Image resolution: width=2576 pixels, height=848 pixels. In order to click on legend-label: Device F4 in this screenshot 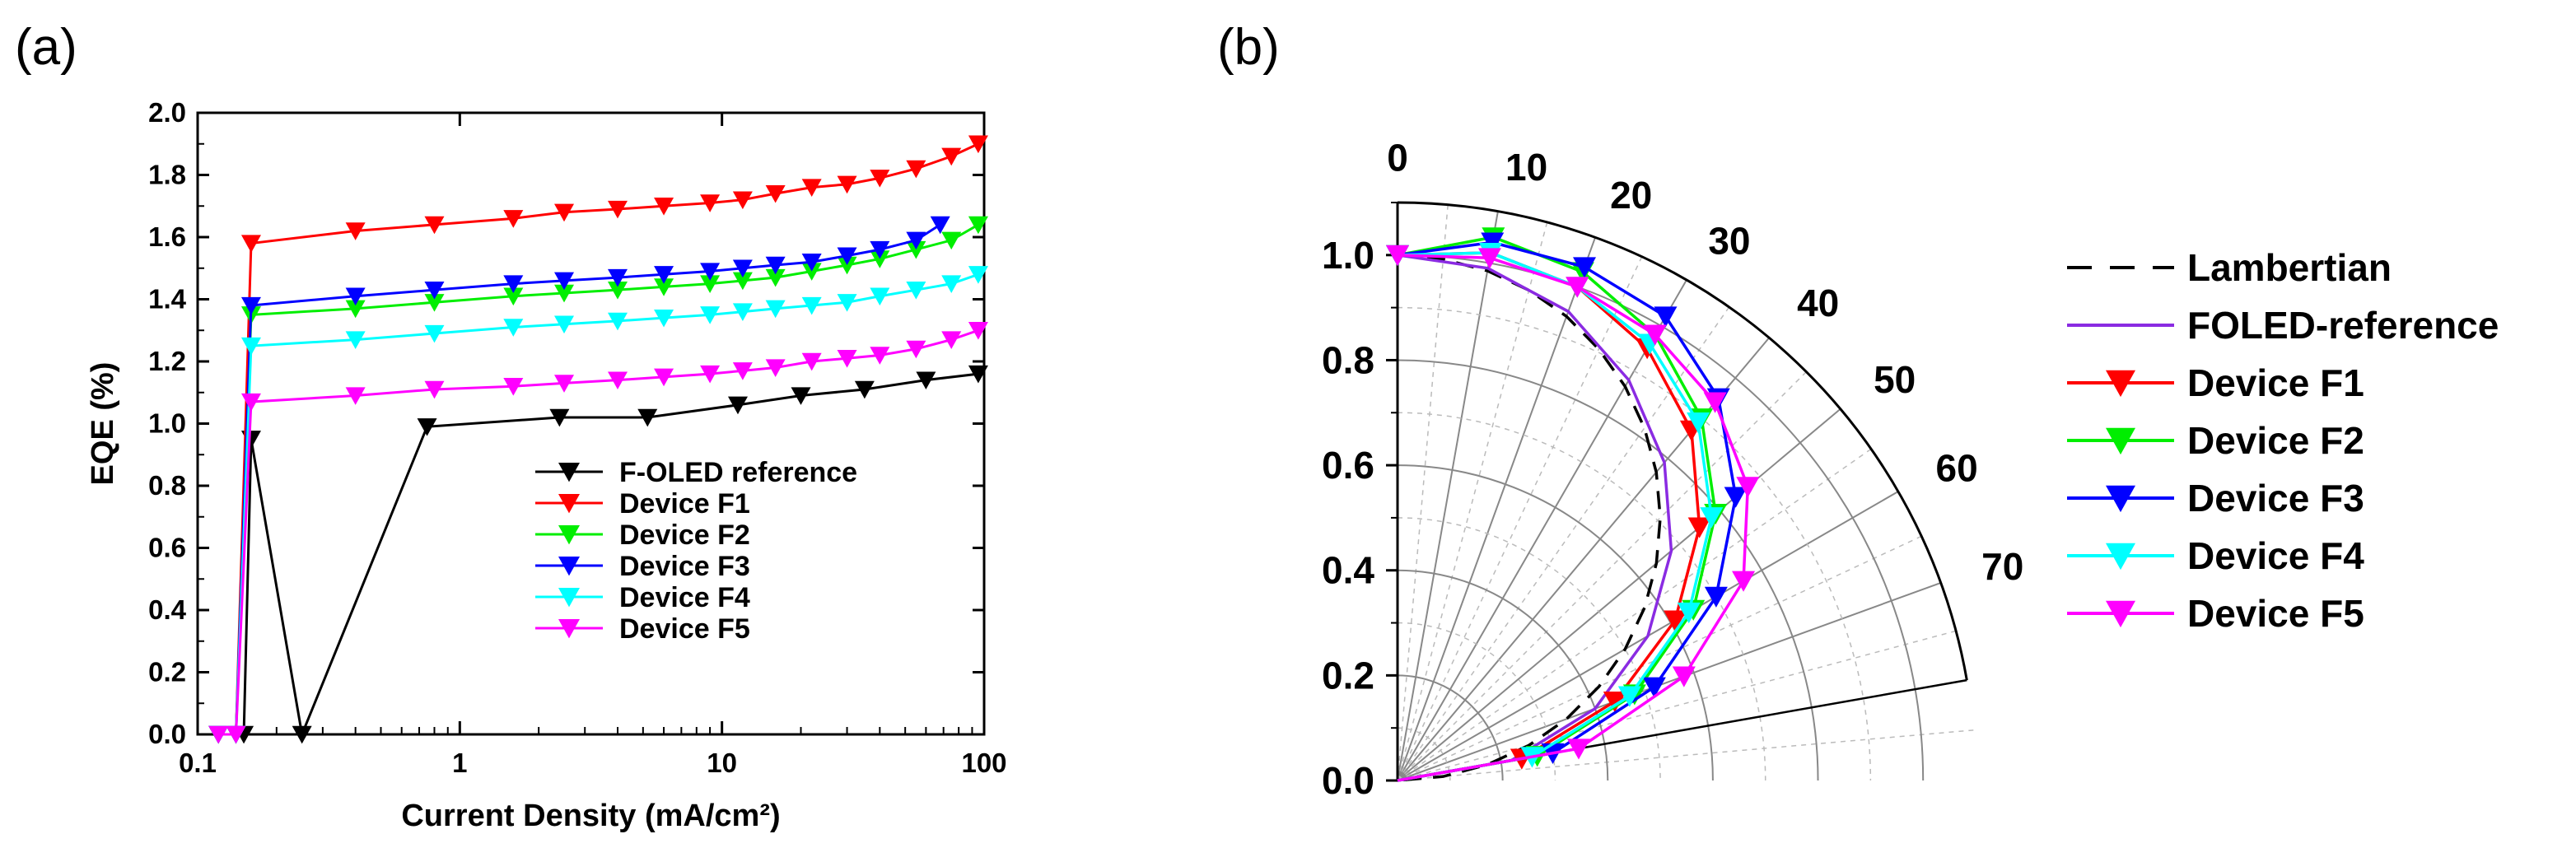, I will do `click(2275, 555)`.